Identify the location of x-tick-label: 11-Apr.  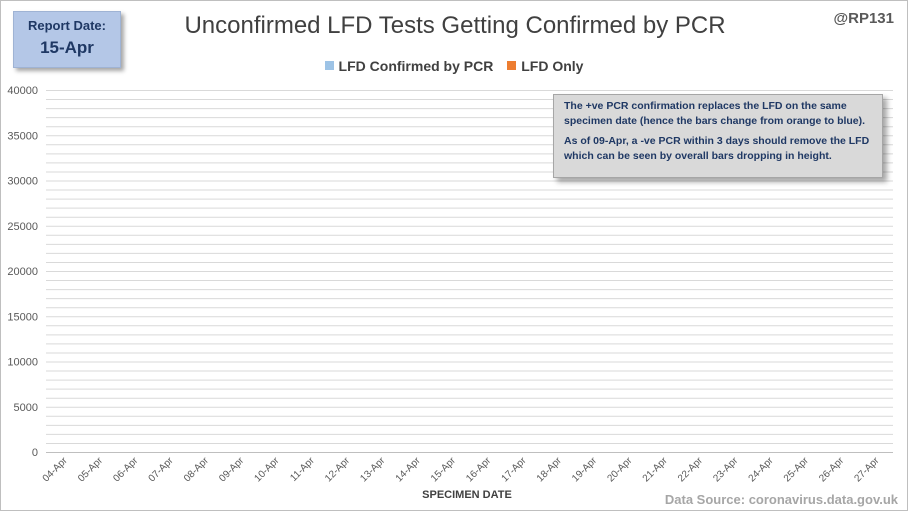
(302, 469).